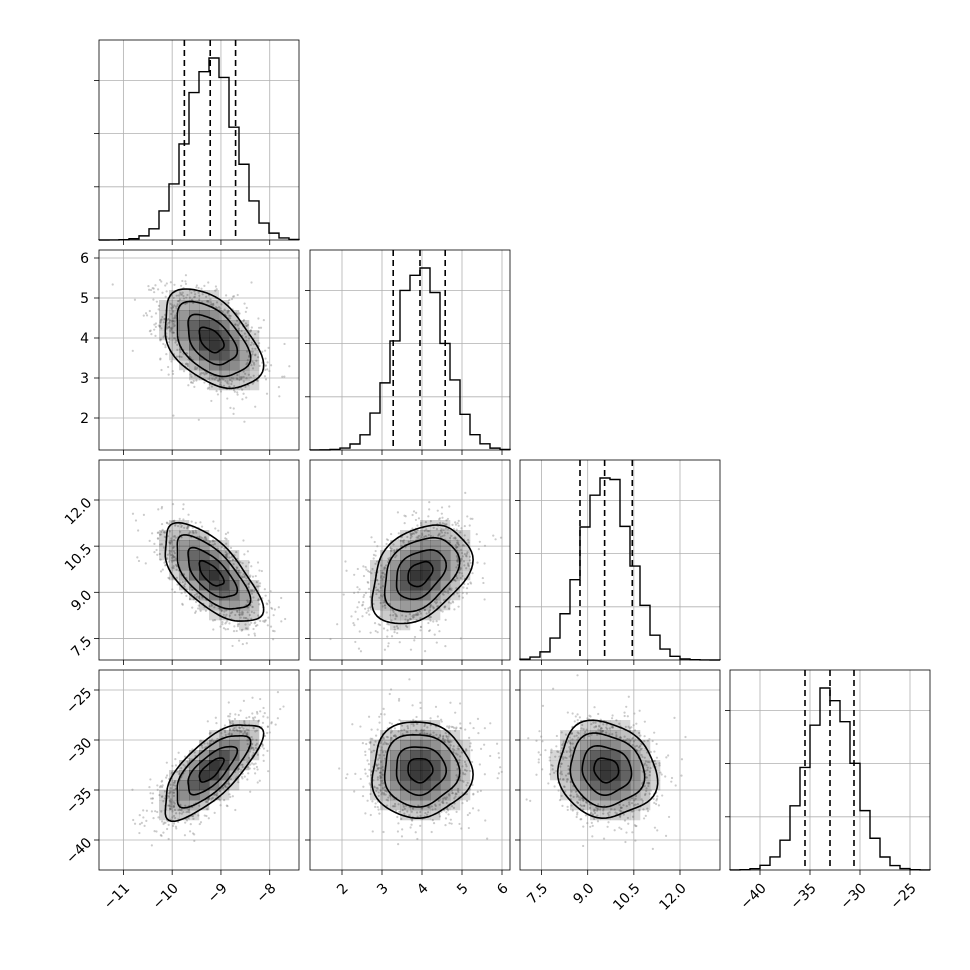 This screenshot has width=970, height=970. I want to click on x-tick-label: −9, so click(218, 893).